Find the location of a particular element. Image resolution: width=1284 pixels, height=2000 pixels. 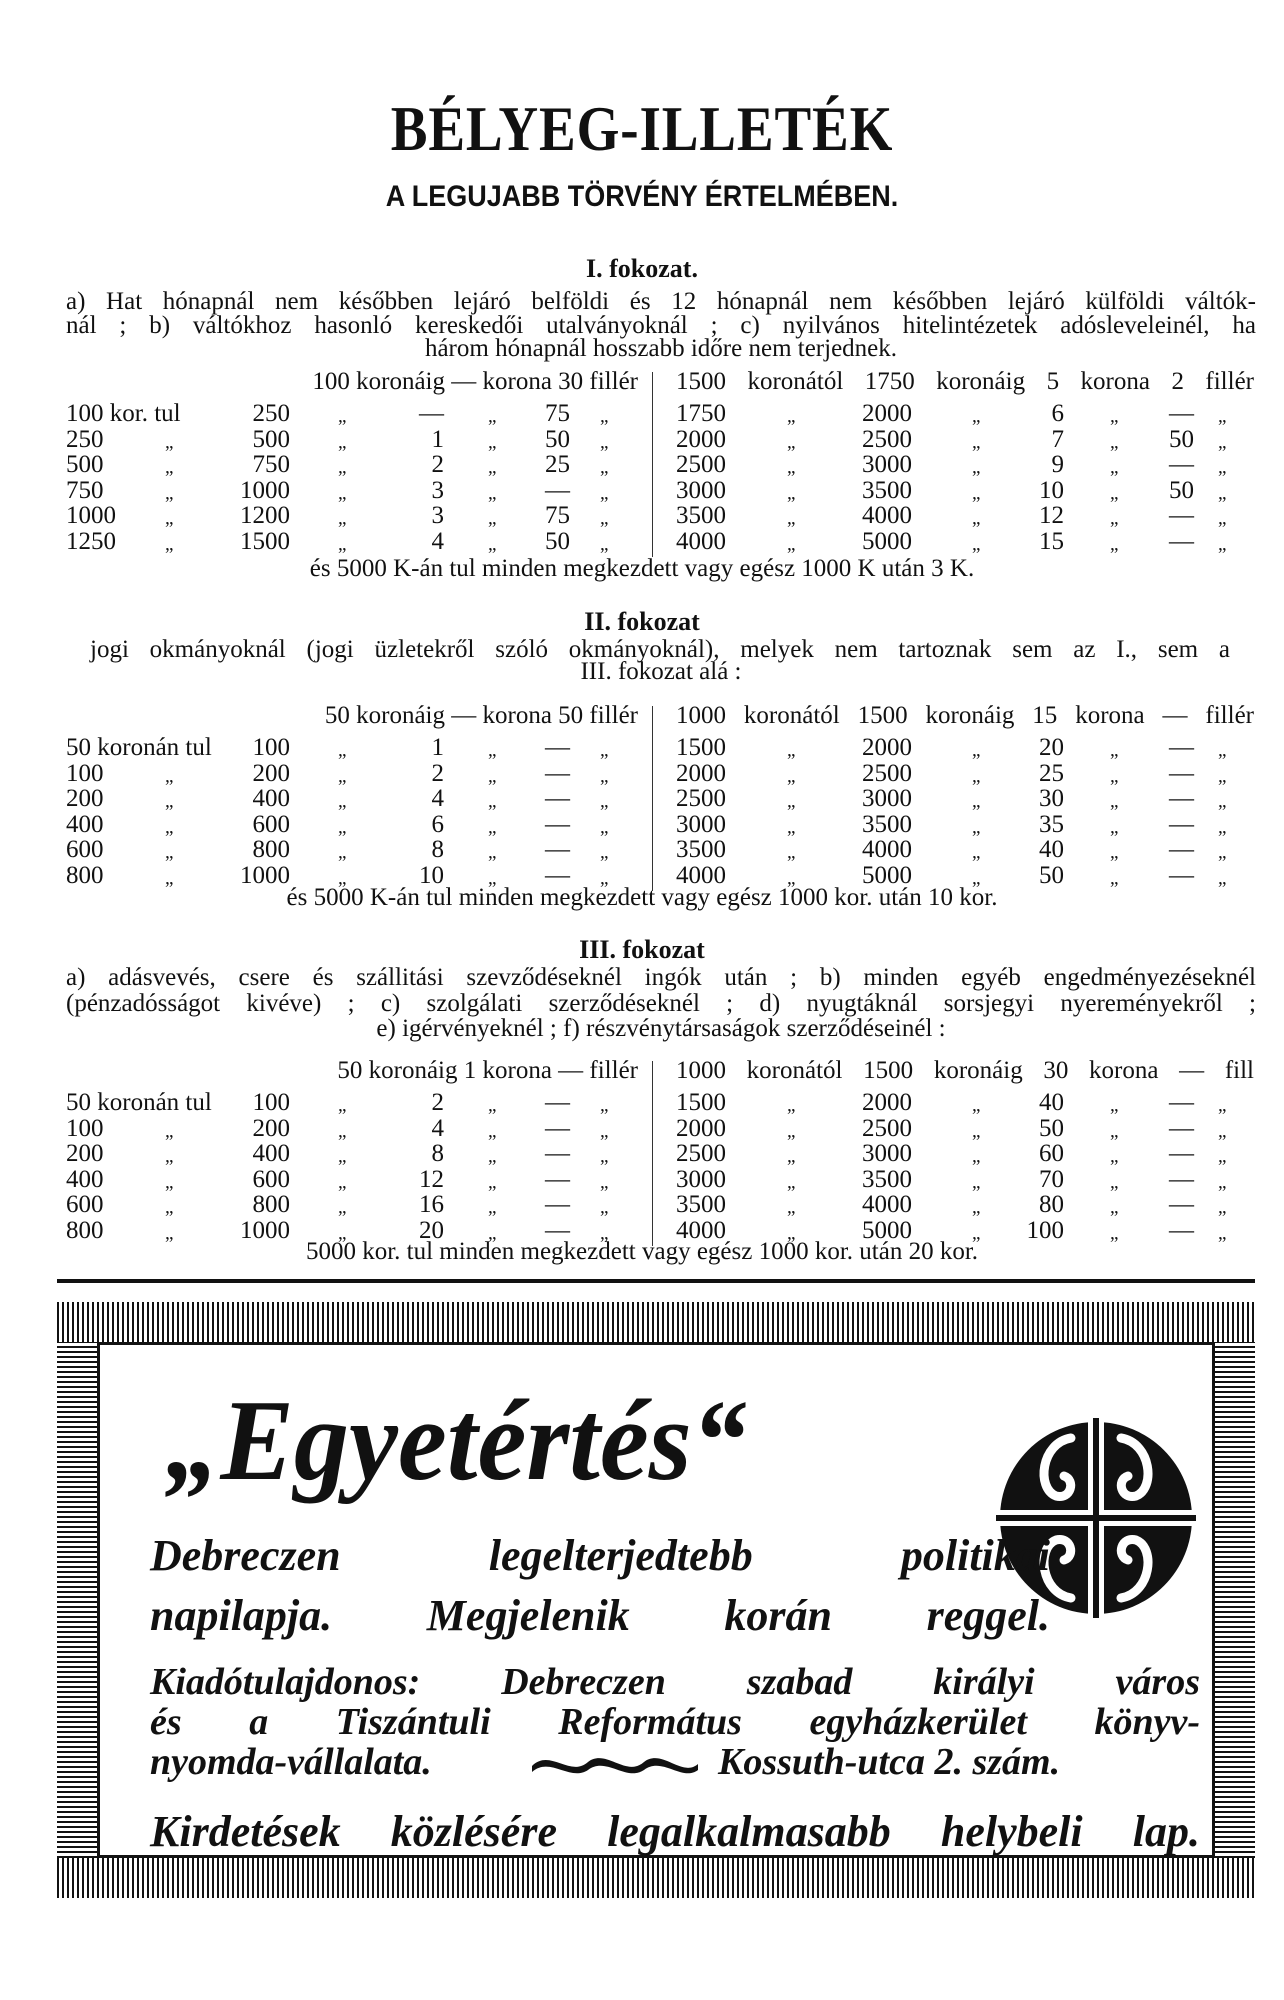

table-cell: 8 is located at coordinates (438, 1153).